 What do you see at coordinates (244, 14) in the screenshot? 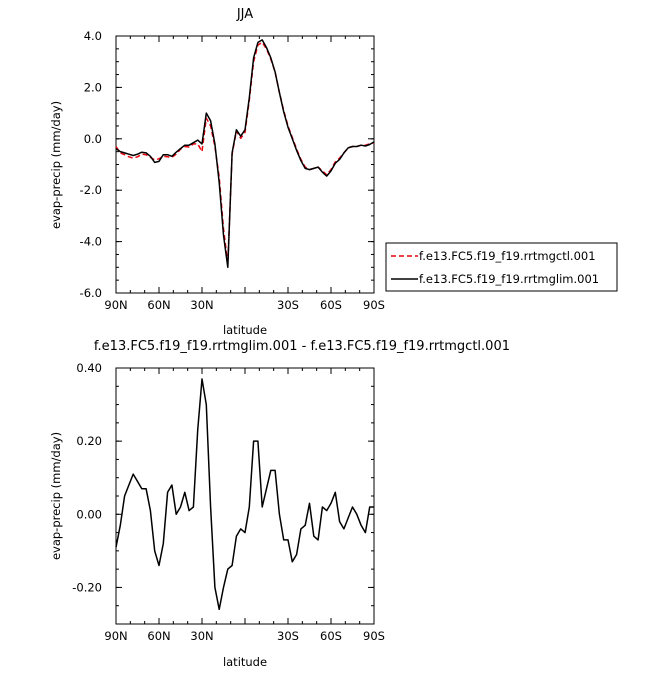
I see `top-title: JJA` at bounding box center [244, 14].